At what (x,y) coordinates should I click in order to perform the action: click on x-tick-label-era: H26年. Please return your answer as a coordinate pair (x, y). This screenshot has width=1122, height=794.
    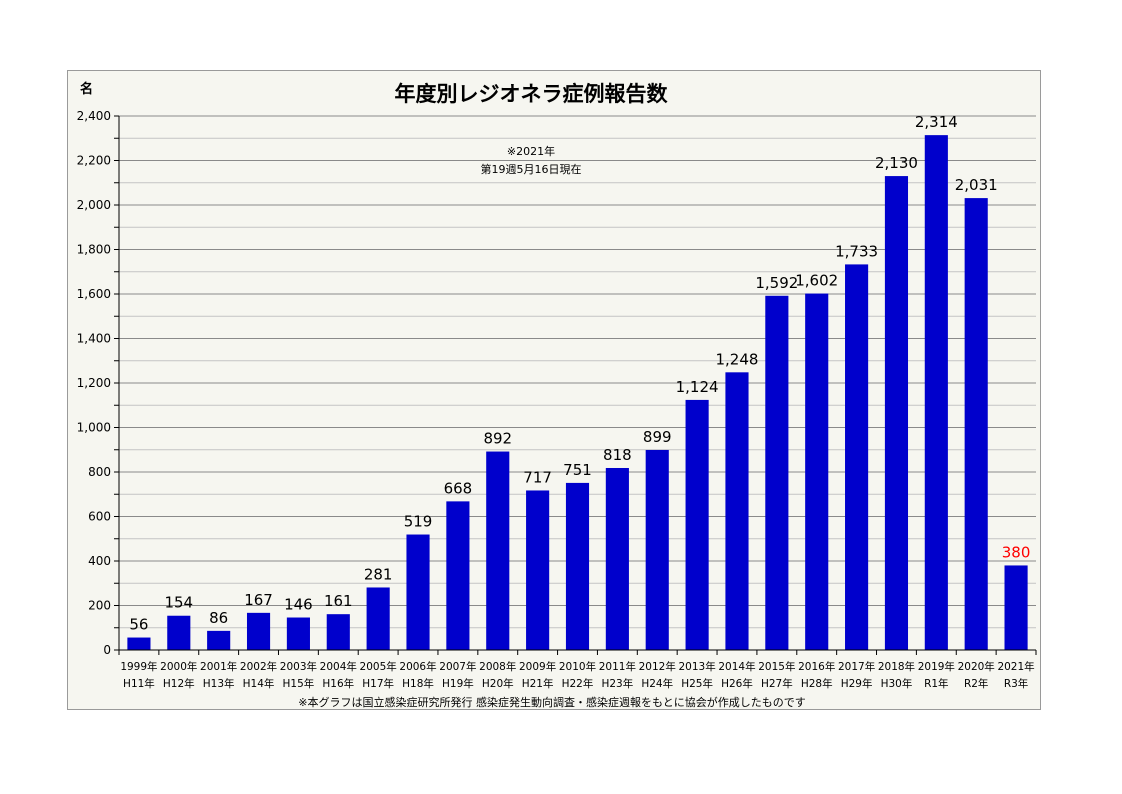
    Looking at the image, I should click on (737, 683).